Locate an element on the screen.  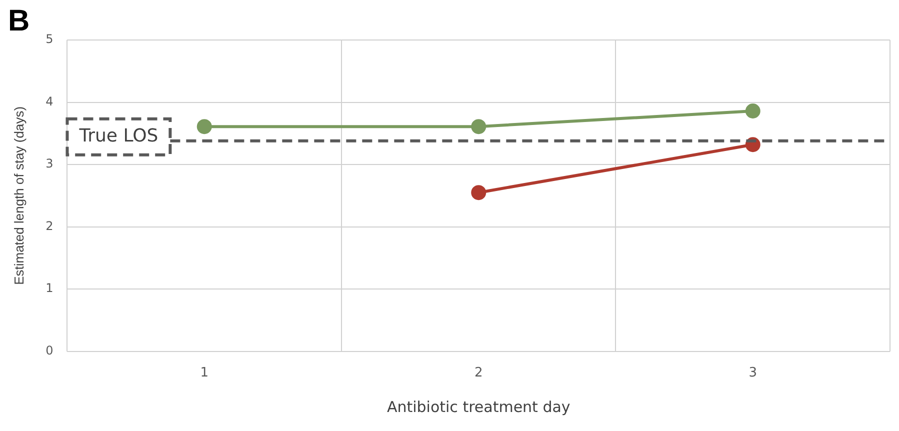
x-tick-label: 1 is located at coordinates (204, 373).